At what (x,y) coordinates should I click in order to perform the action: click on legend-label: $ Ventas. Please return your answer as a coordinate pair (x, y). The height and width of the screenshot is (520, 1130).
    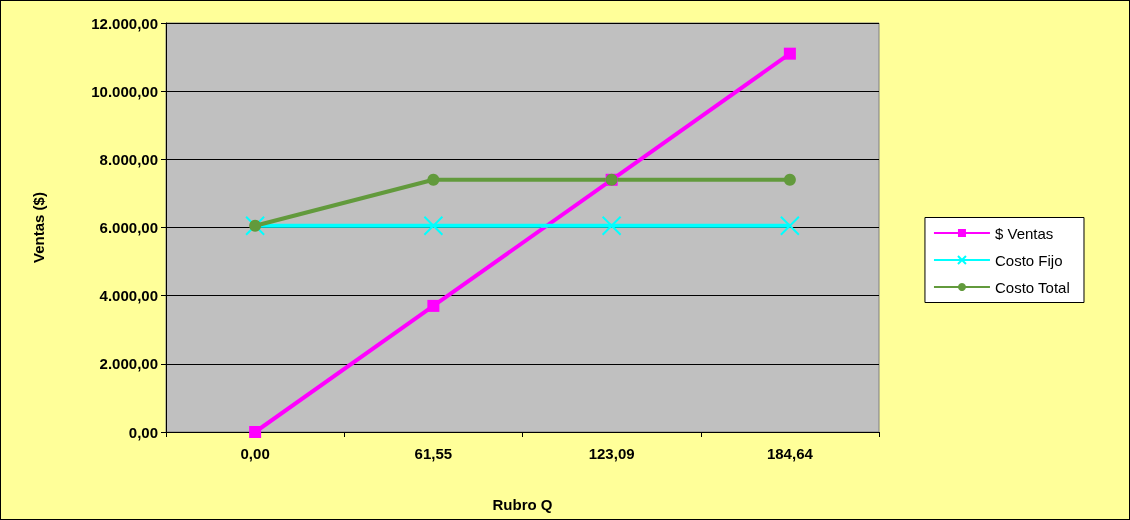
    Looking at the image, I should click on (1024, 233).